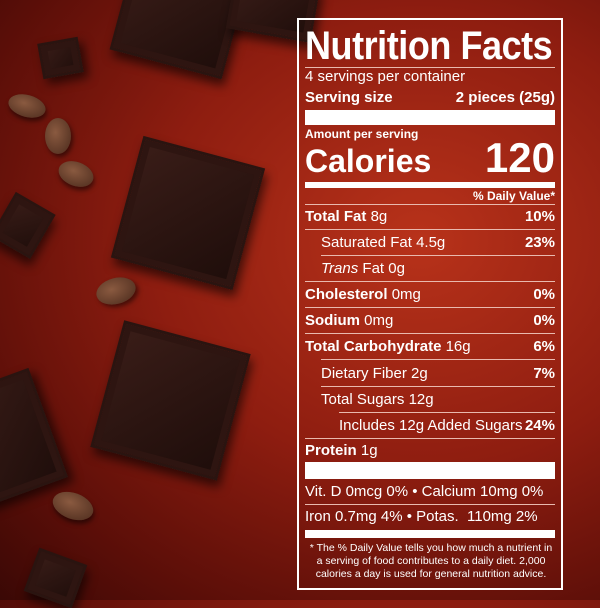  What do you see at coordinates (539, 425) in the screenshot?
I see `dv-value: 24%` at bounding box center [539, 425].